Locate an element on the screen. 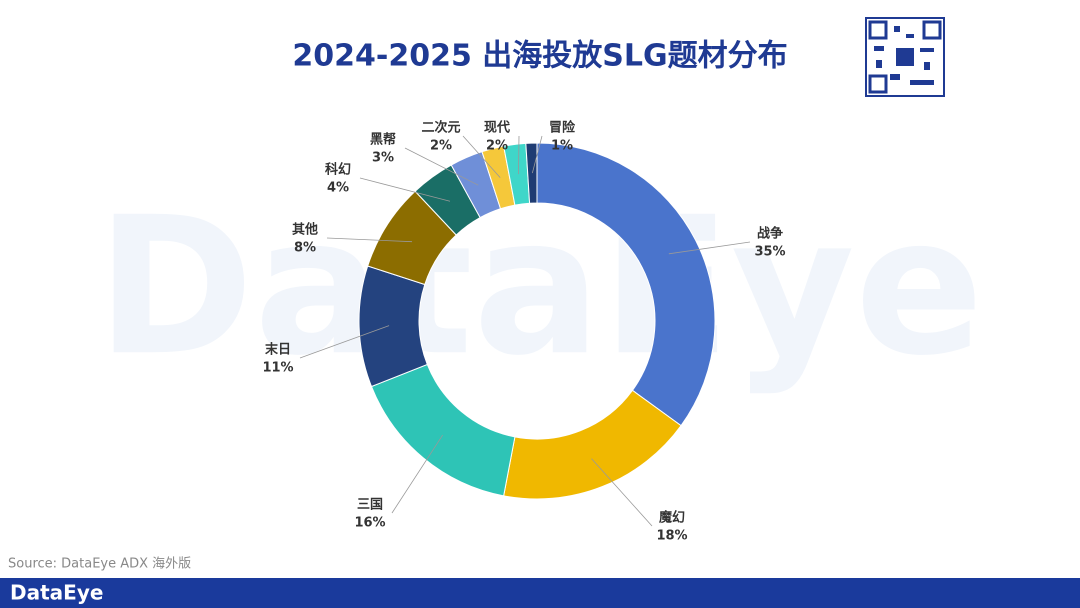 This screenshot has width=1080, height=608. category-label: 科幻 is located at coordinates (338, 170).